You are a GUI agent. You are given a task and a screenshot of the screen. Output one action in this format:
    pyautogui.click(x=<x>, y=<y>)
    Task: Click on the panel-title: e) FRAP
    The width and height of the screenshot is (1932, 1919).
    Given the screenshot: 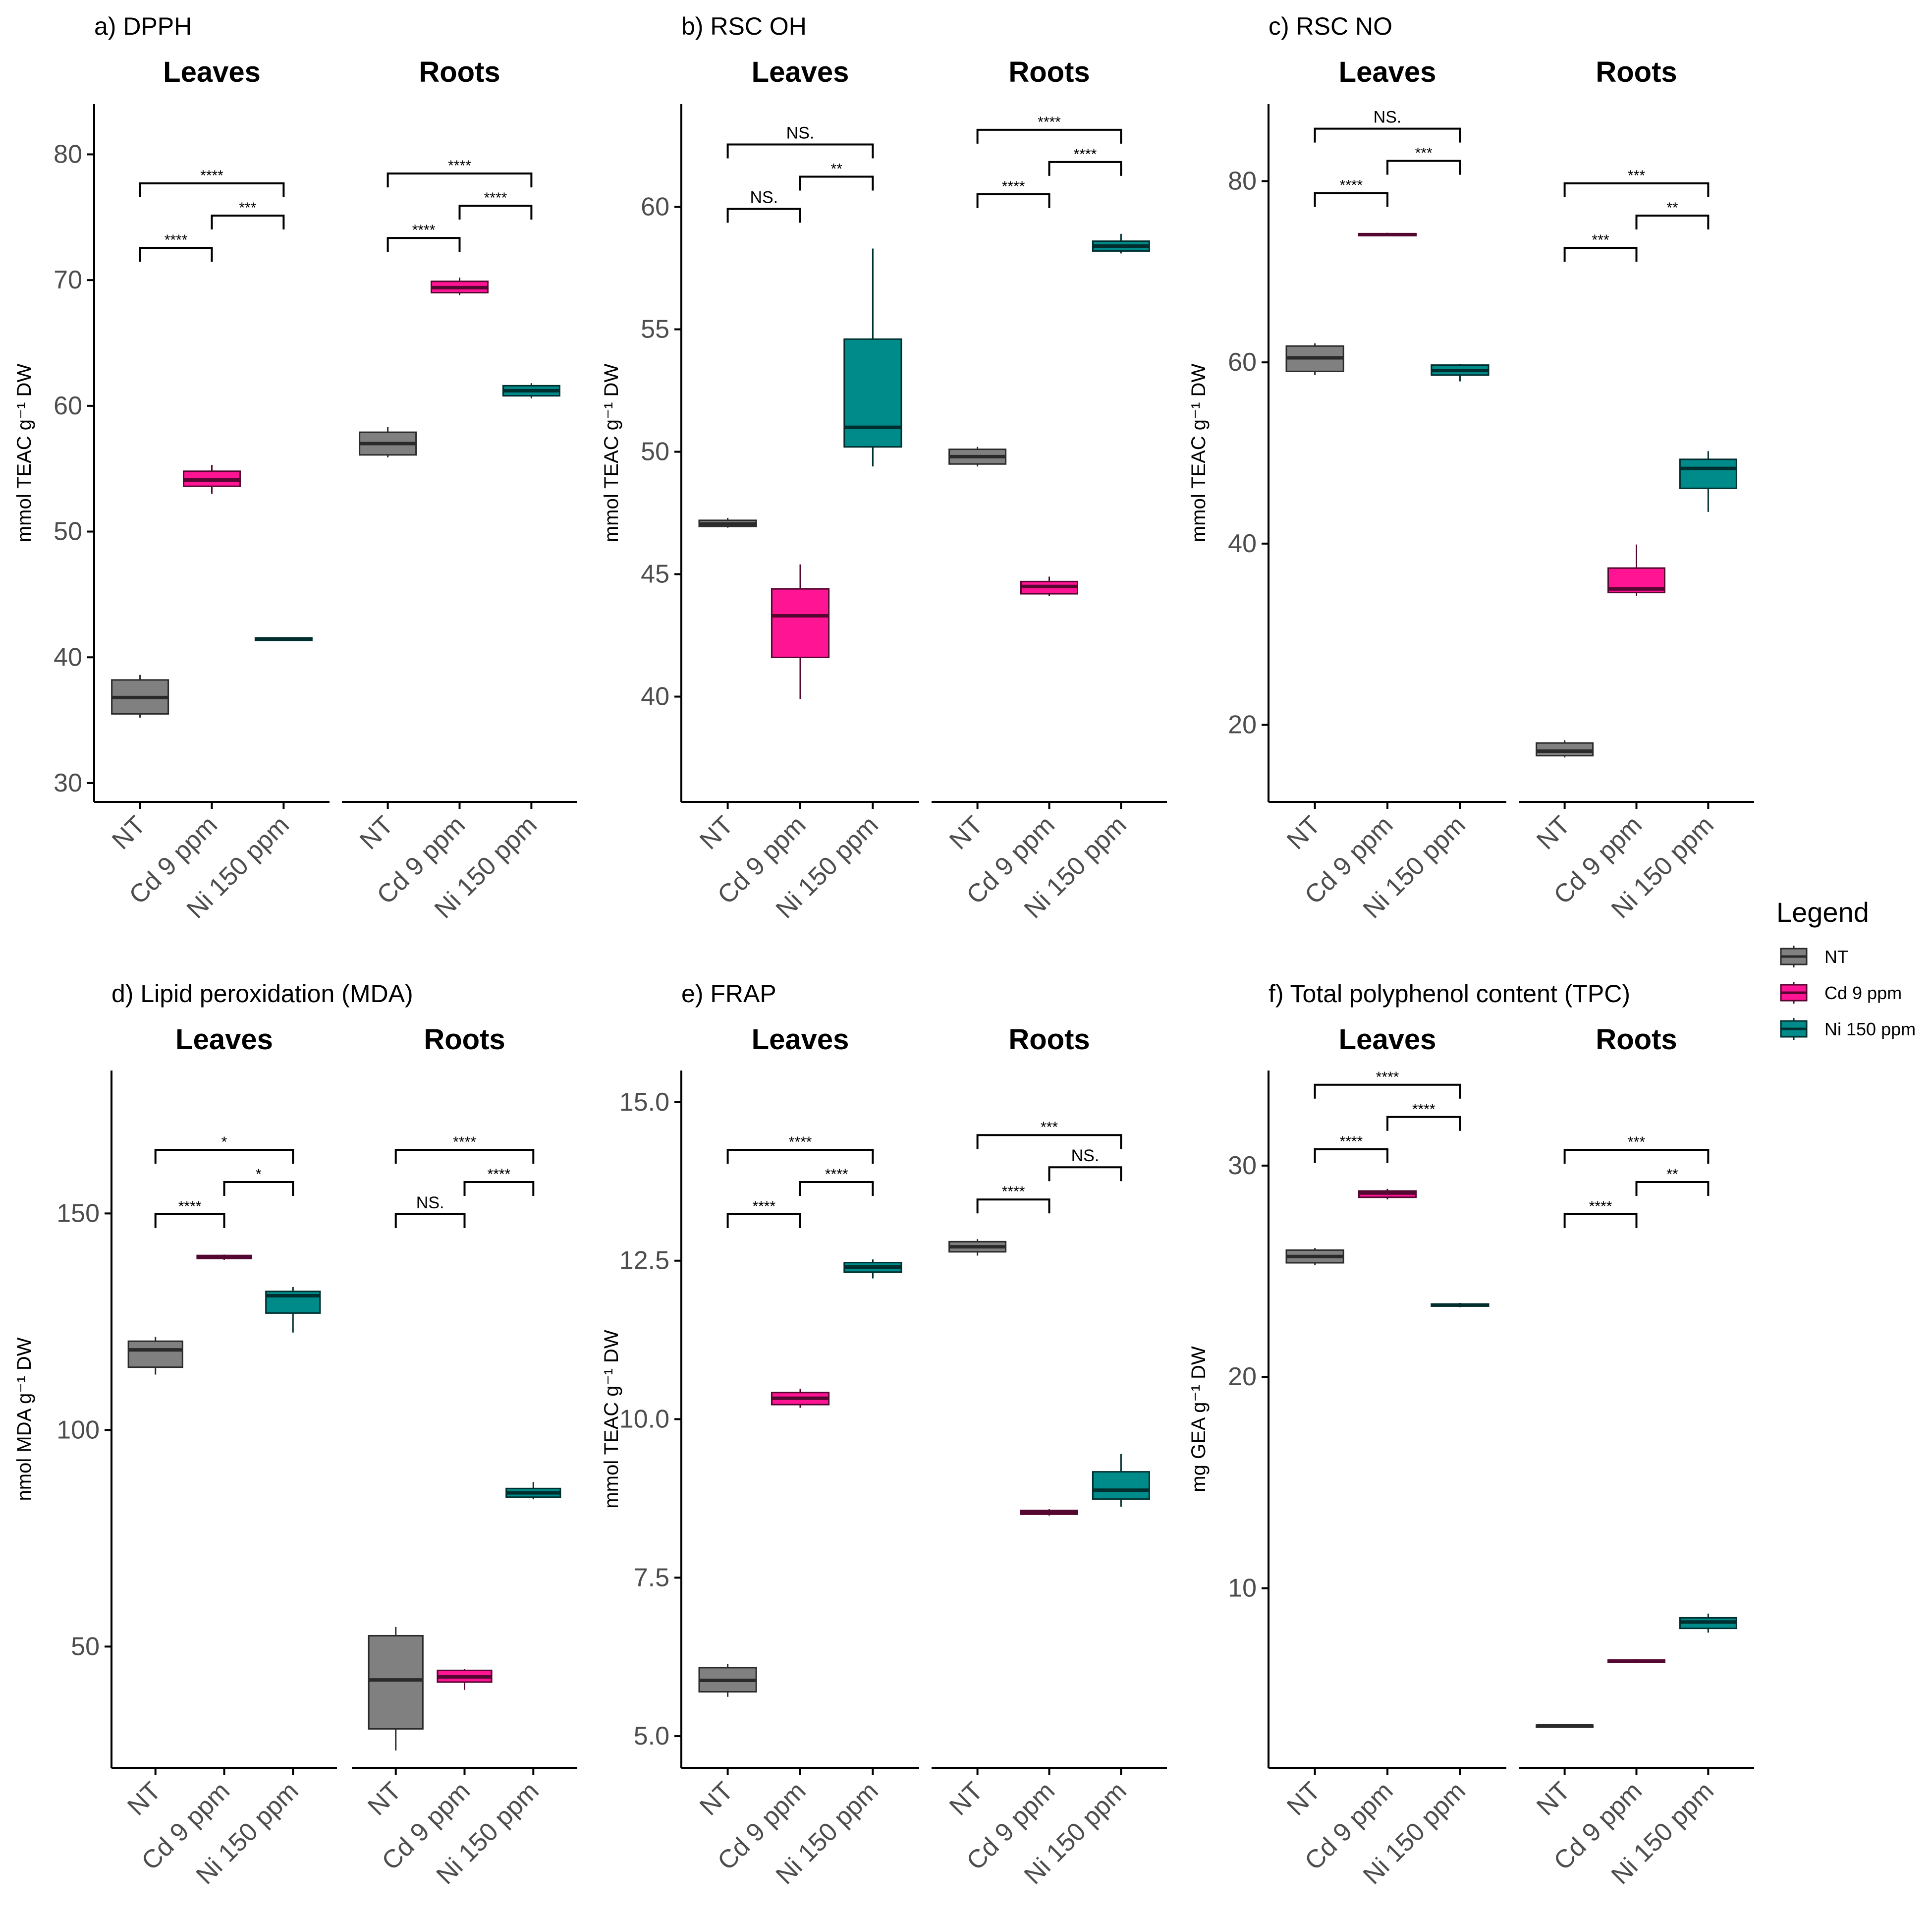 What is the action you would take?
    pyautogui.click(x=728, y=994)
    